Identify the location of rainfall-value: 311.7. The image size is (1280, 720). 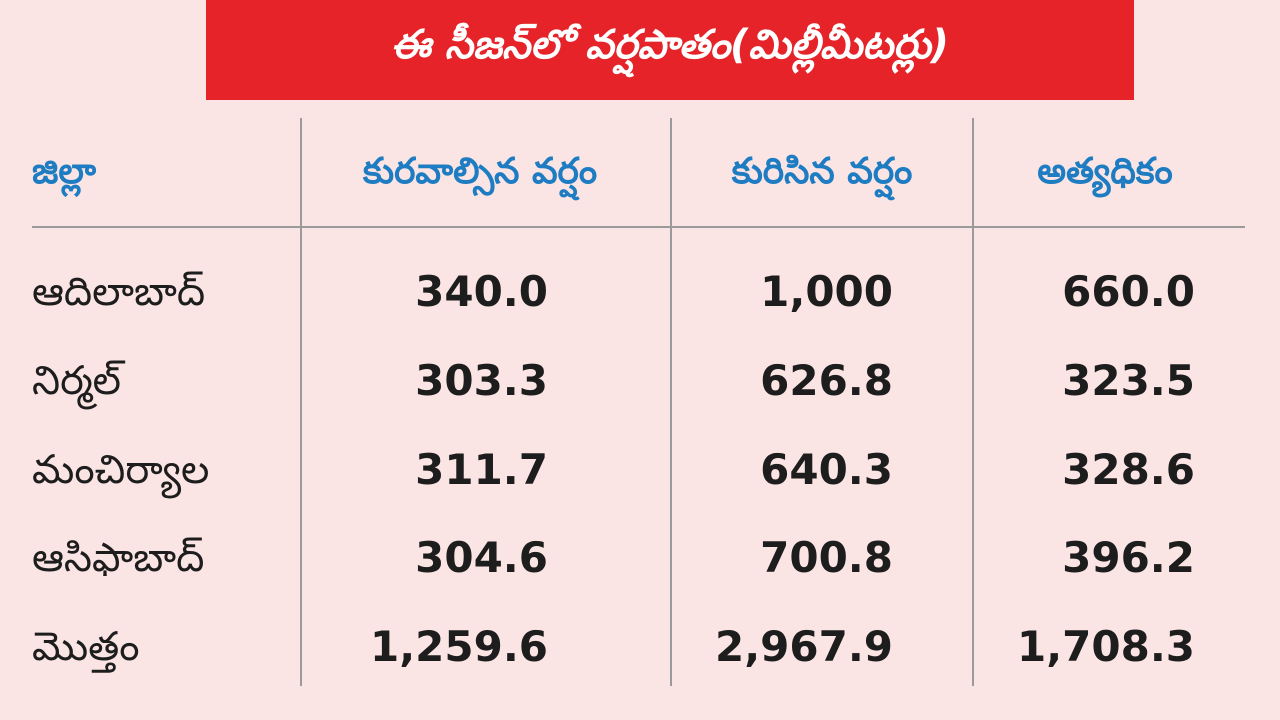
(481, 469).